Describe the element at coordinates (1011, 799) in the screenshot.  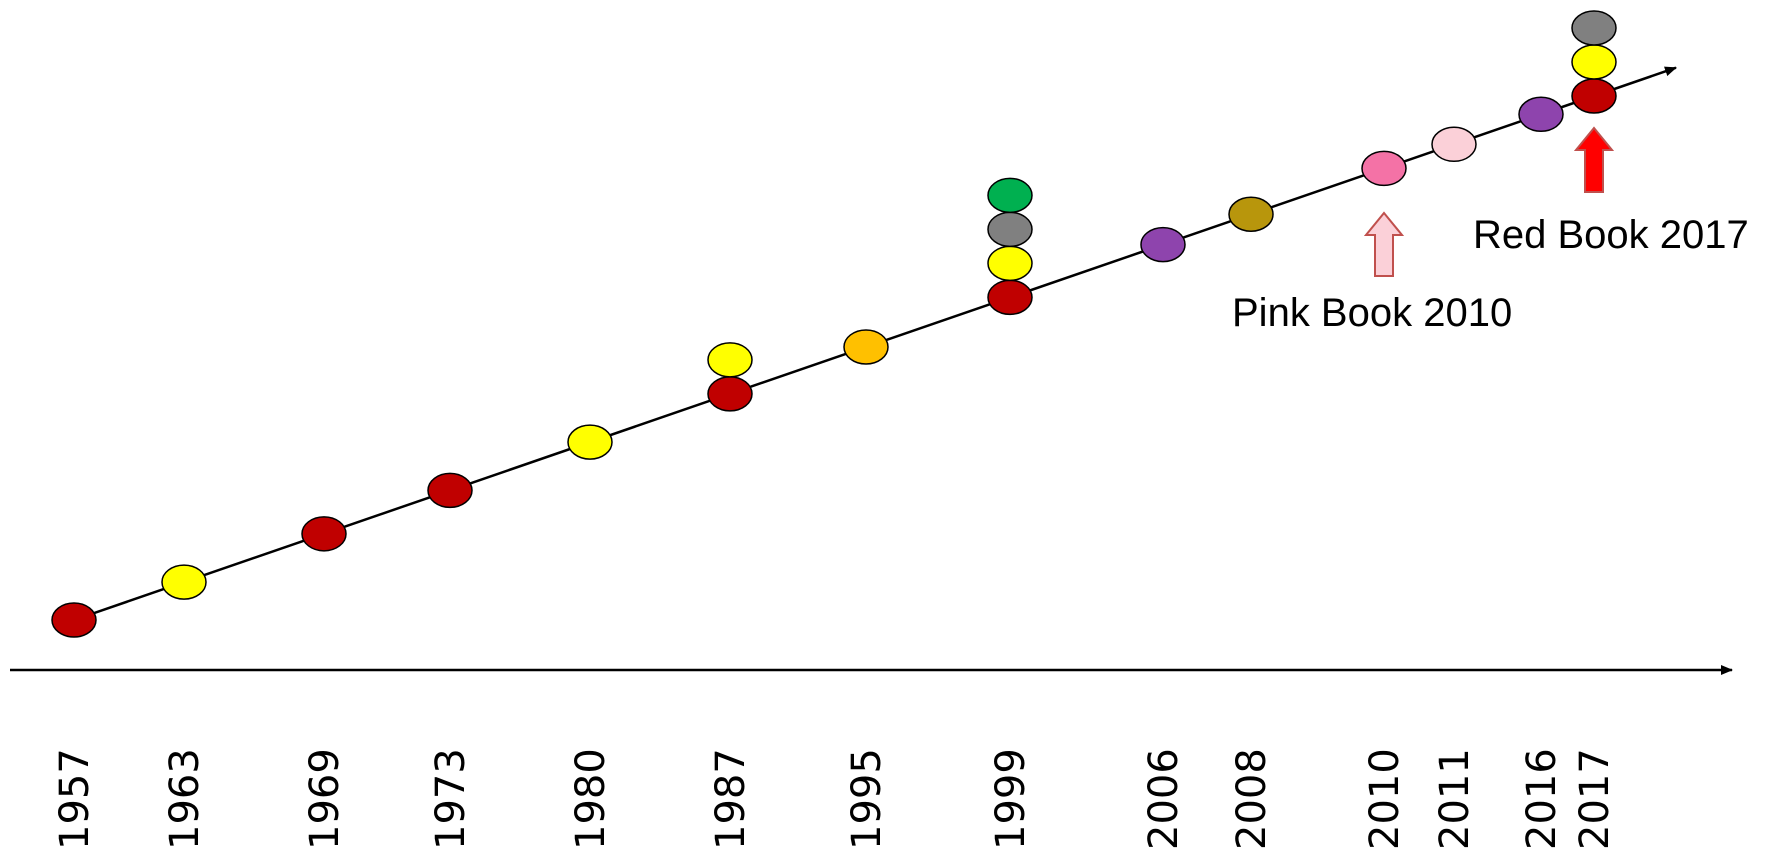
I see `year-label-1999: 1999` at that location.